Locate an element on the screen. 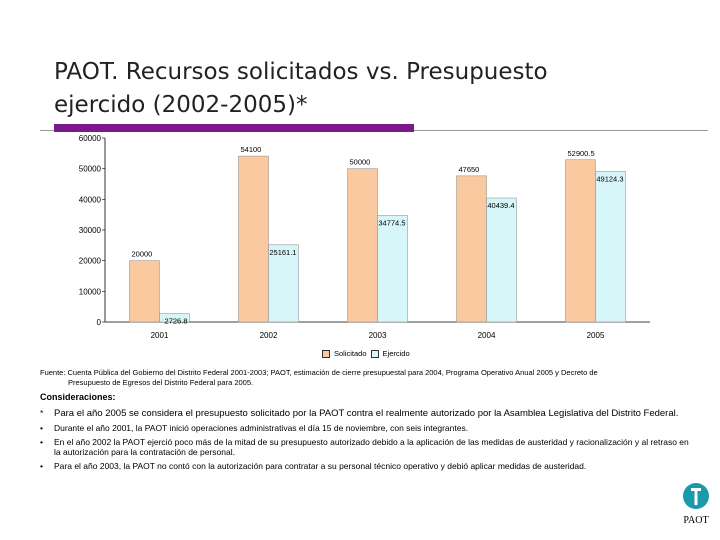  y-tick-label: 0 is located at coordinates (99, 322).